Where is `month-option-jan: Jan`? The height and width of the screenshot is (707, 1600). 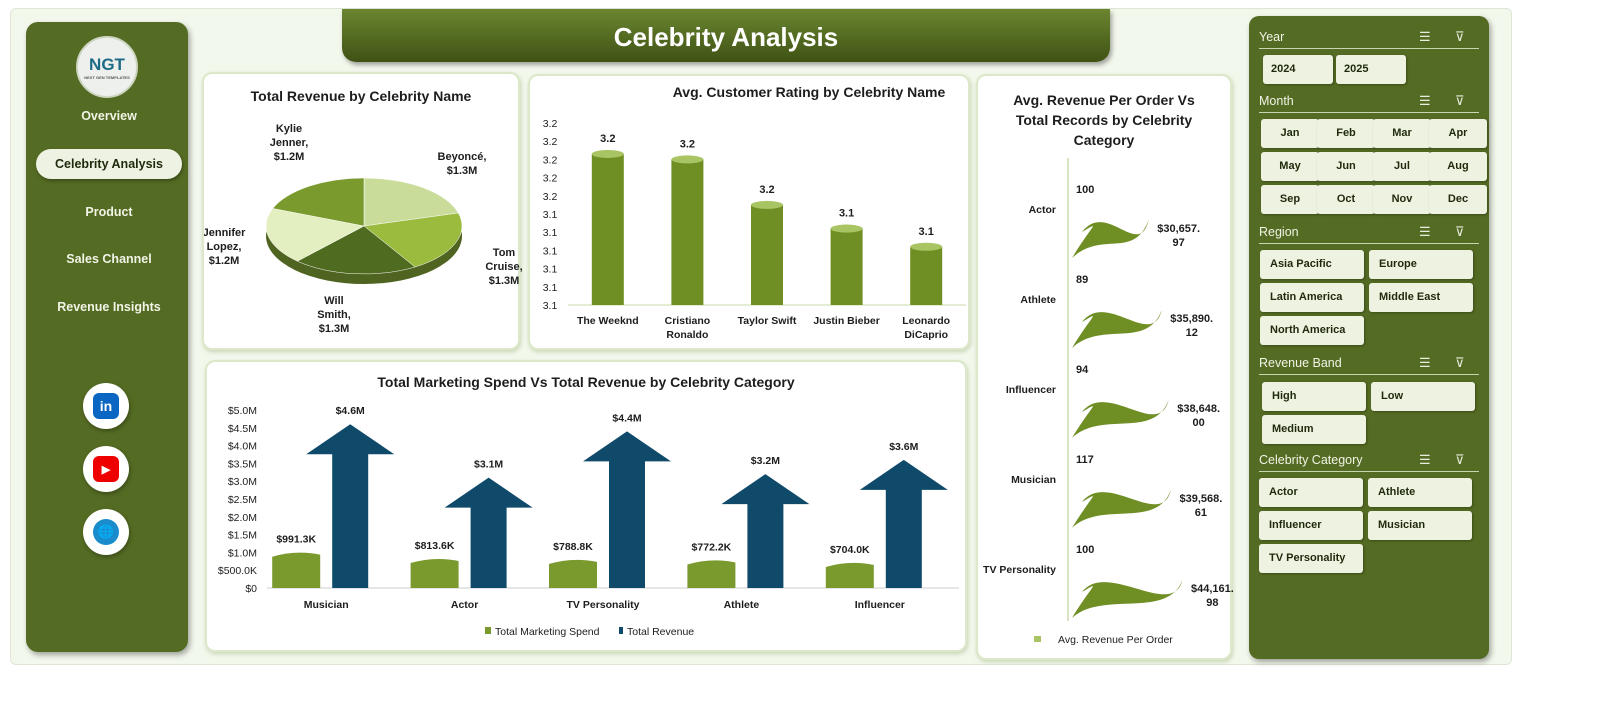 month-option-jan: Jan is located at coordinates (1290, 133).